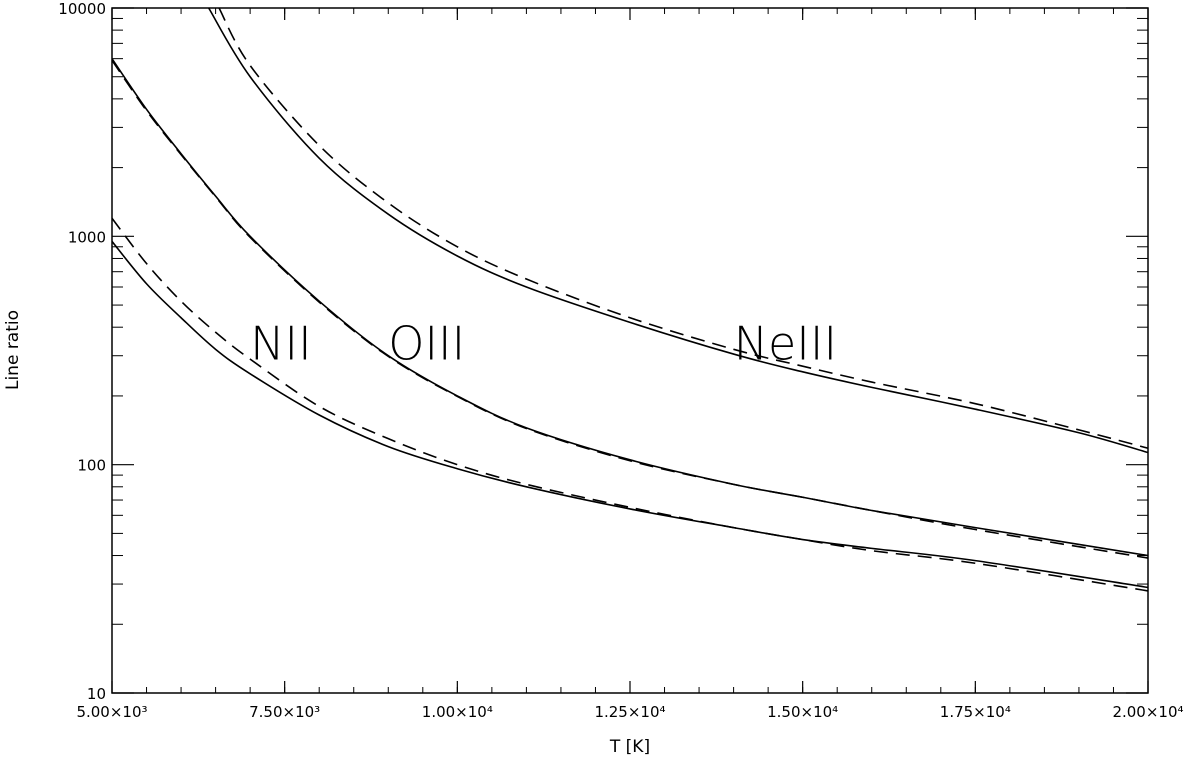  What do you see at coordinates (284, 712) in the screenshot?
I see `x-tick-label: 7.50×10³` at bounding box center [284, 712].